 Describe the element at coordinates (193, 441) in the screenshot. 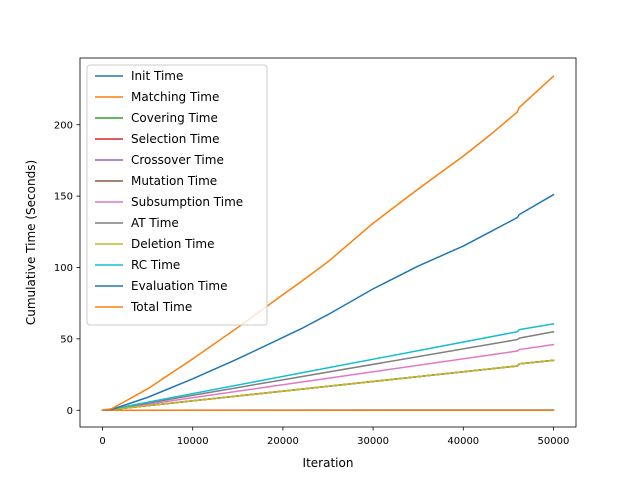

I see `x-tick-label: 10000` at that location.